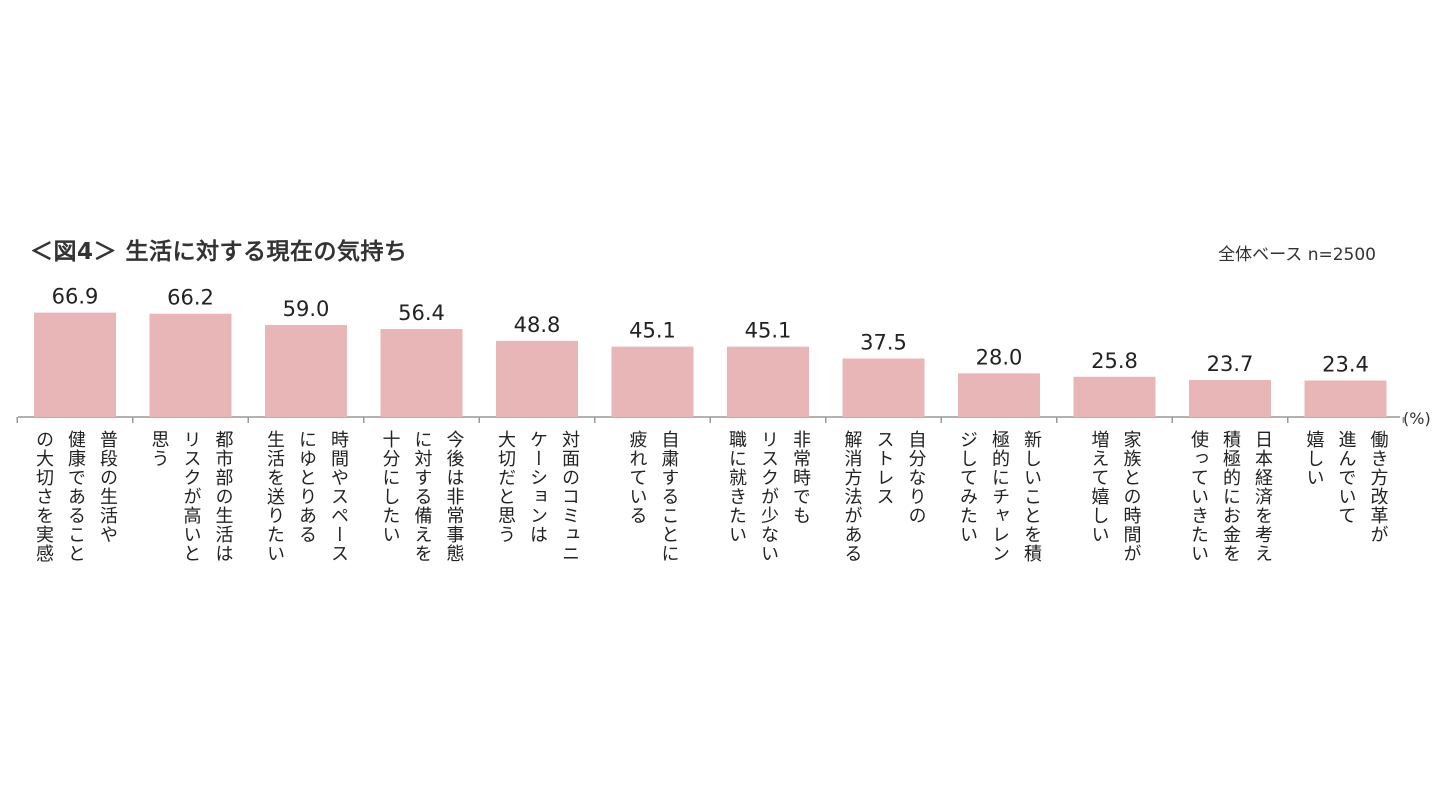 This screenshot has width=1440, height=810. What do you see at coordinates (1345, 364) in the screenshot?
I see `data-label: 23.4` at bounding box center [1345, 364].